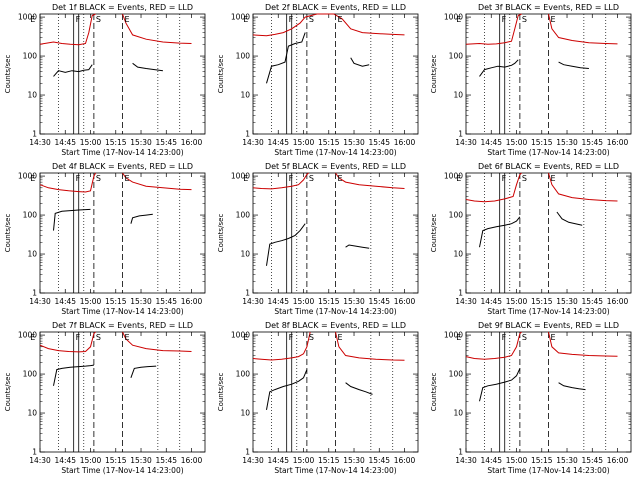 This screenshot has height=480, width=640. I want to click on chart-title: Det 2f BLACK = Events, RED = LLD, so click(335, 7).